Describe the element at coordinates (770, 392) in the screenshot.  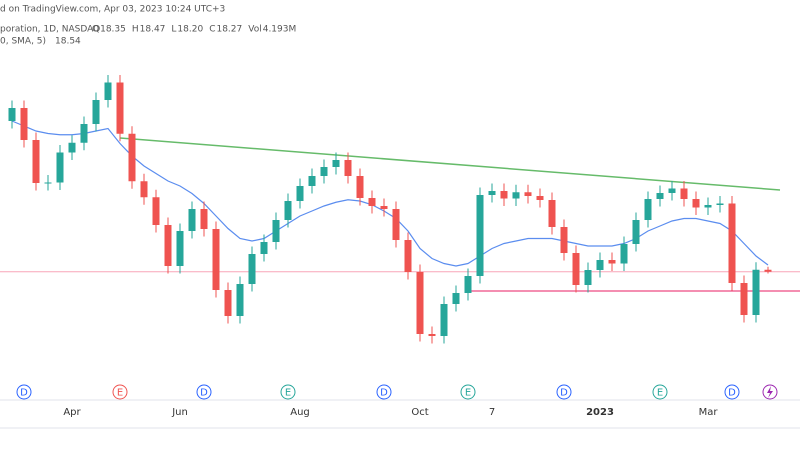
I see `flash-icon` at that location.